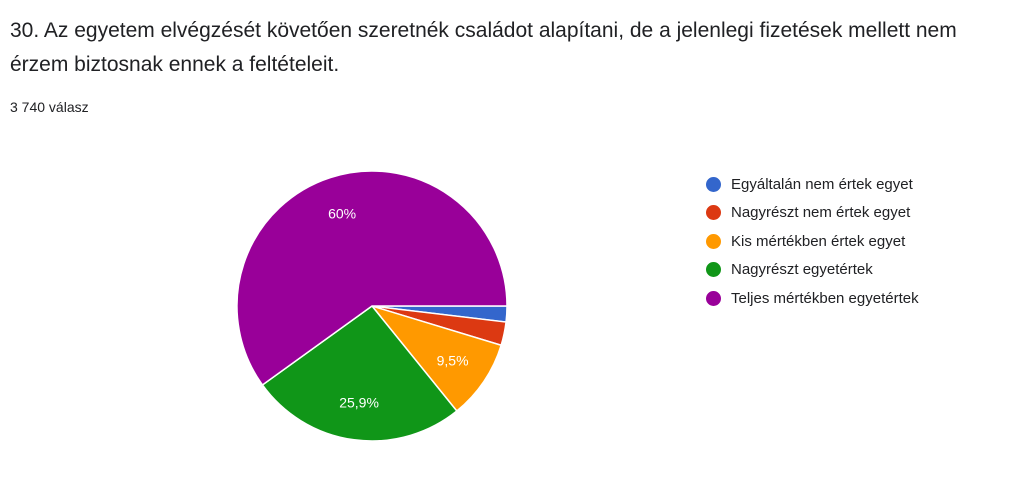  I want to click on legend-item: Egyáltalán nem értek egyet, so click(812, 184).